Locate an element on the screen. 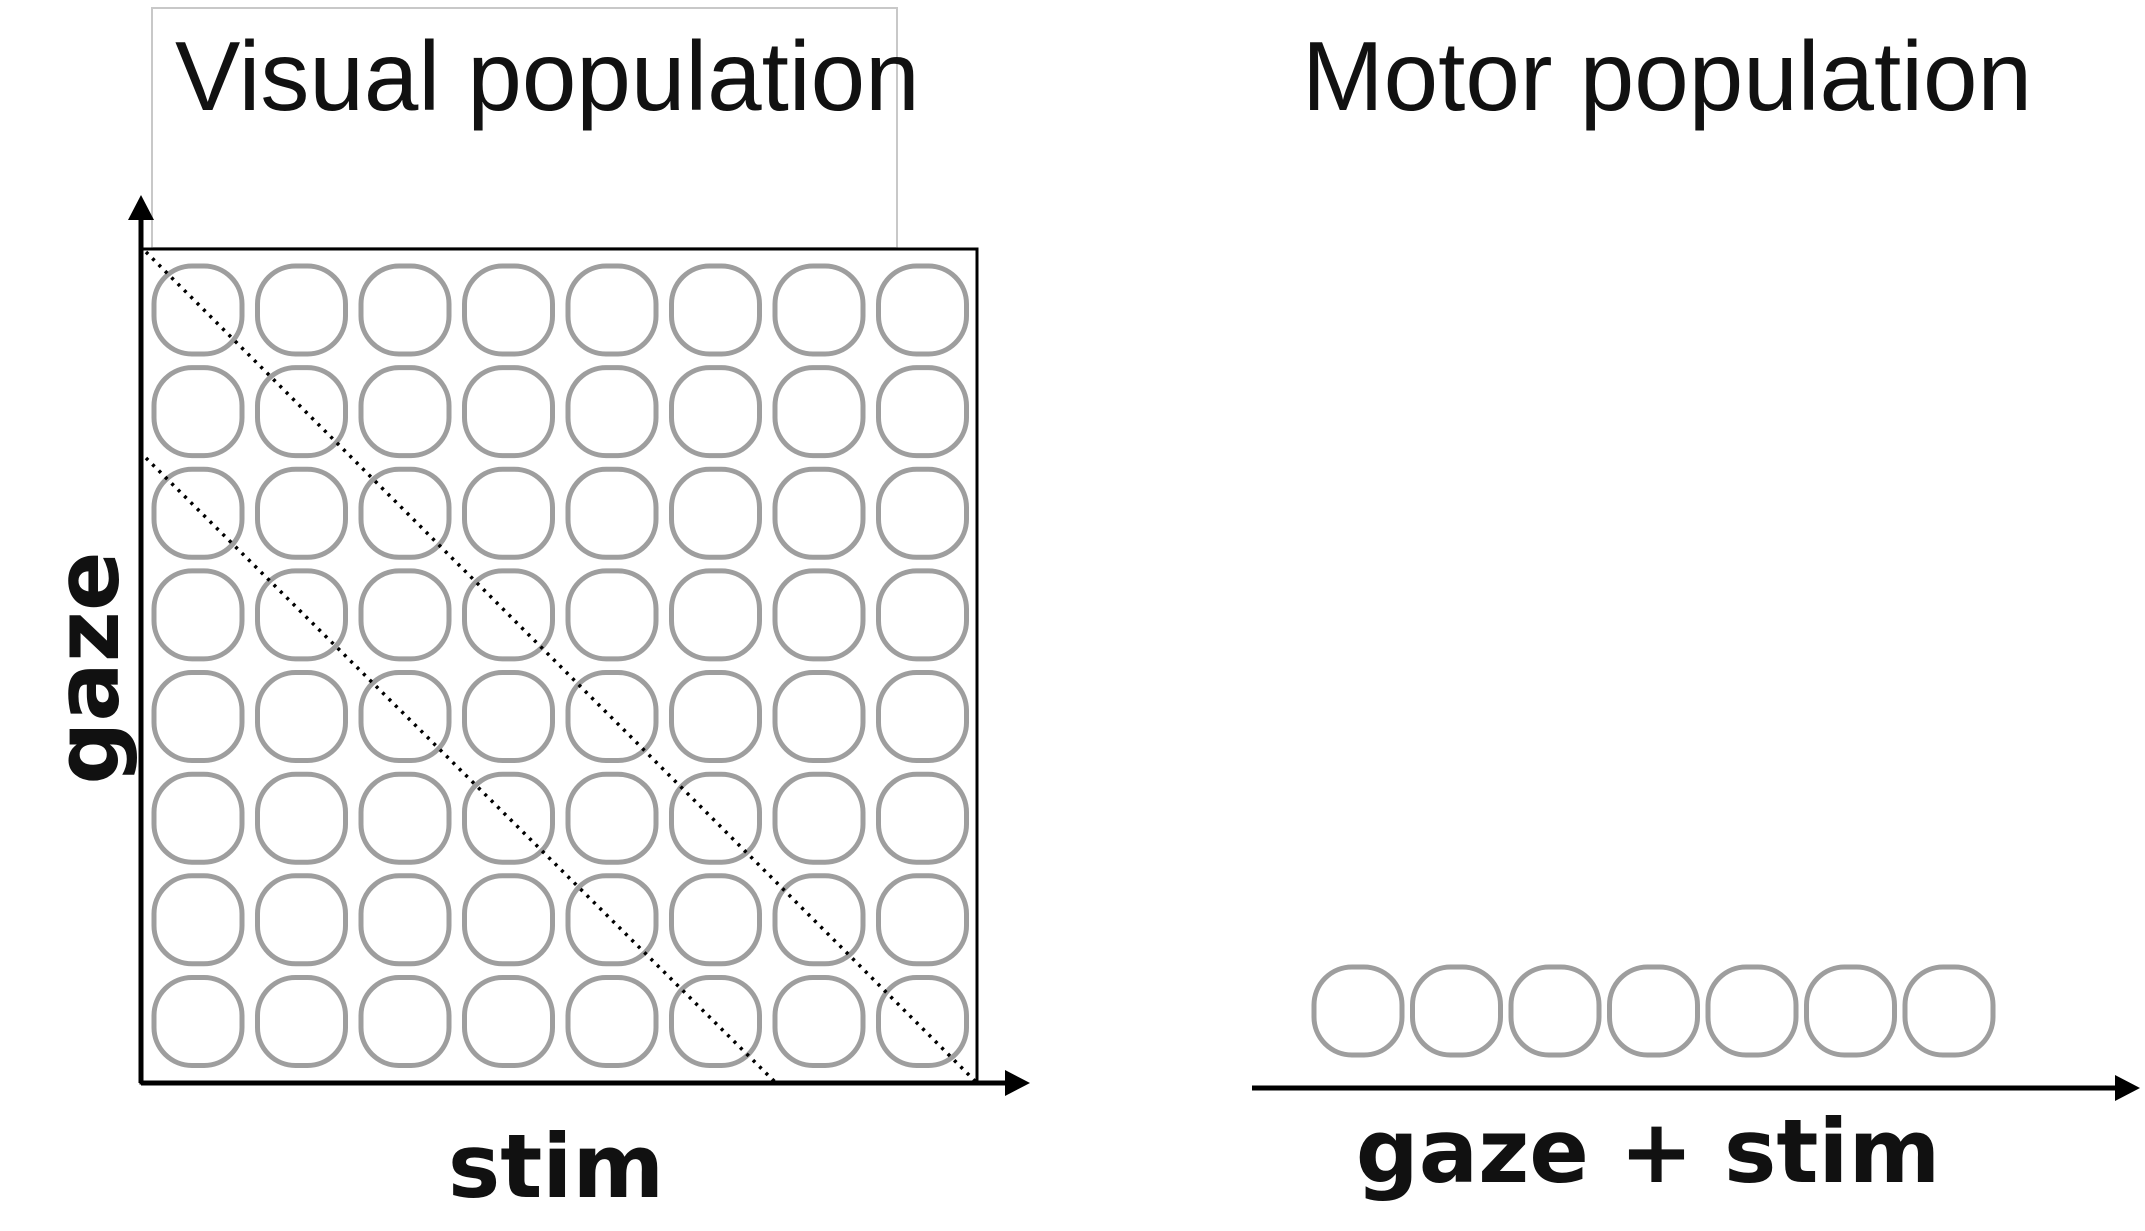 The height and width of the screenshot is (1231, 2145). gaze-axis-arrowhead is located at coordinates (141, 207).